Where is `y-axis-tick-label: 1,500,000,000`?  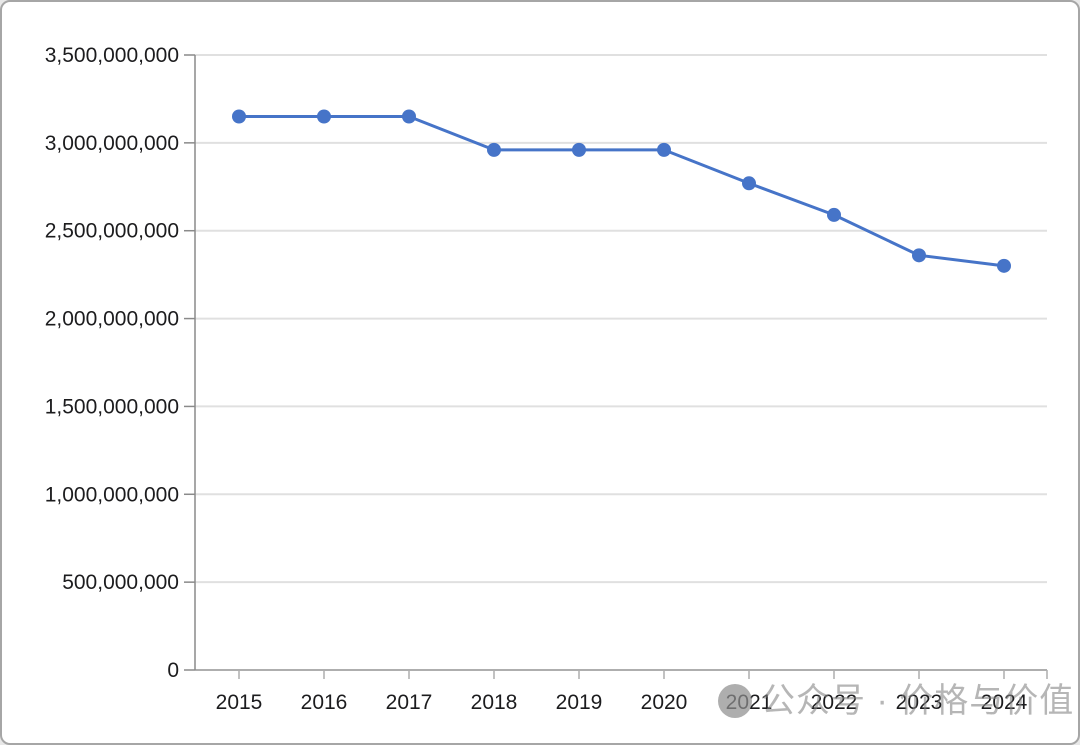 y-axis-tick-label: 1,500,000,000 is located at coordinates (112, 406).